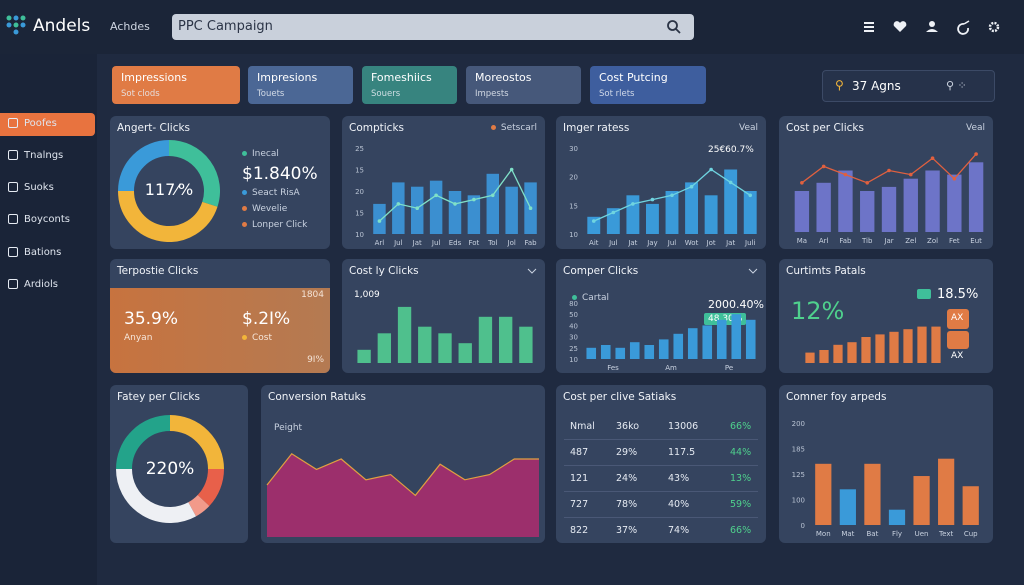  Describe the element at coordinates (582, 426) in the screenshot. I see `table-cell: Nmal` at that location.